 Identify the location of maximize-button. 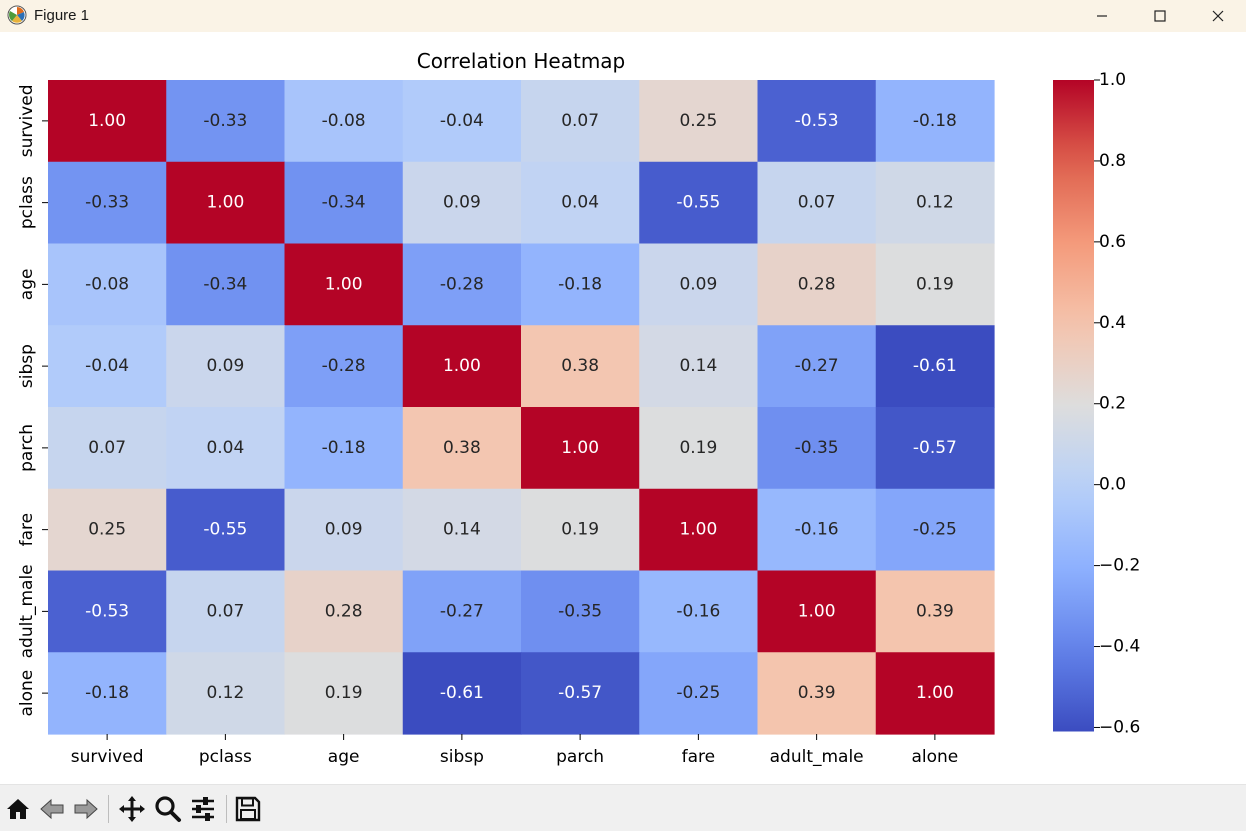
(1160, 16).